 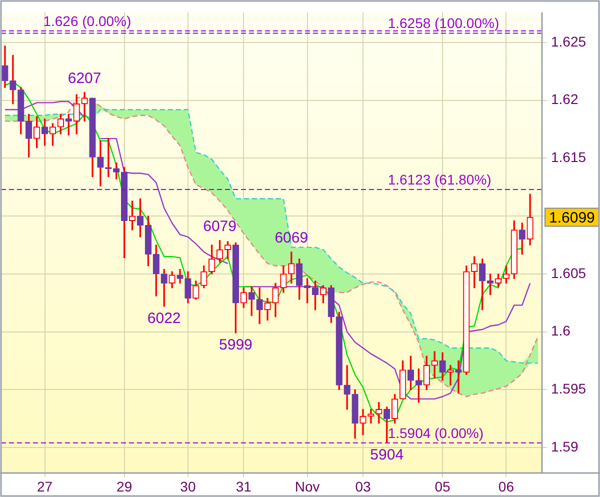 What do you see at coordinates (44, 486) in the screenshot?
I see `x-tick-label: 27` at bounding box center [44, 486].